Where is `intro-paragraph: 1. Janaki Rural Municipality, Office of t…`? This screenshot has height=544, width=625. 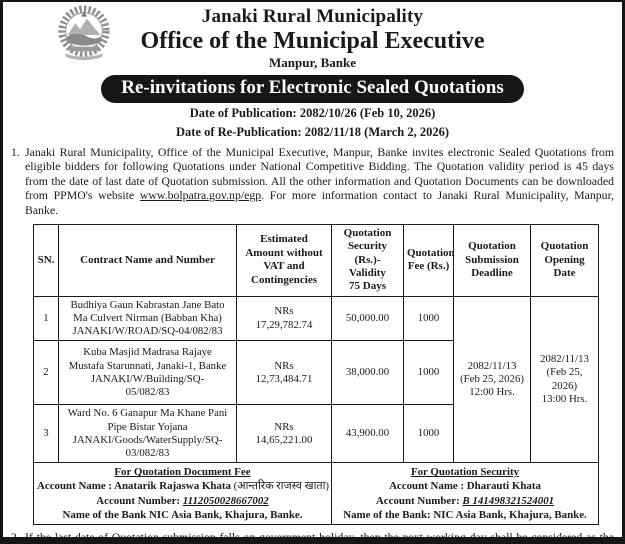
intro-paragraph: 1. Janaki Rural Municipality, Office of t… is located at coordinates (312, 181).